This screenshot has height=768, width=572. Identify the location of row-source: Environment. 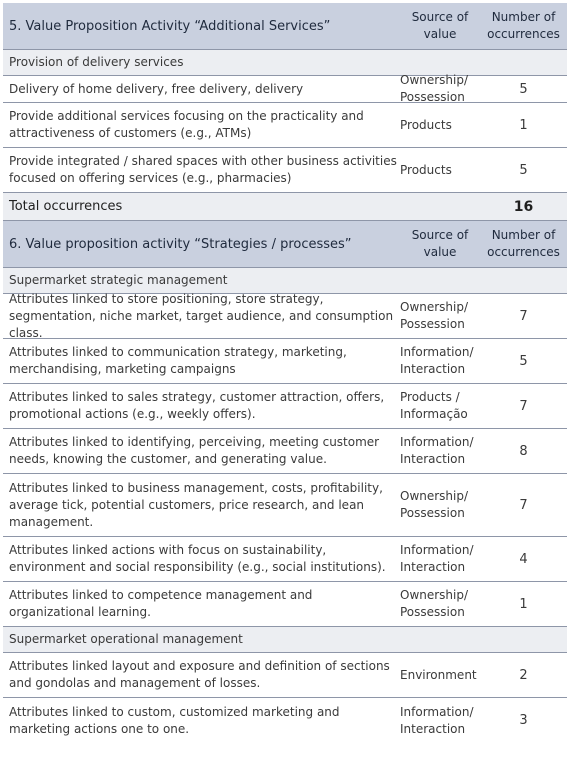
(439, 675).